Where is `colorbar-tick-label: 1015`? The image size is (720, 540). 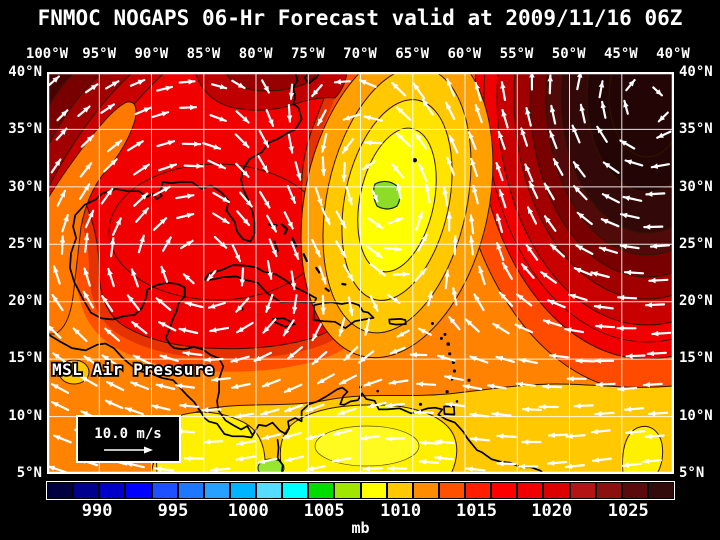
colorbar-tick-label: 1015 is located at coordinates (476, 511).